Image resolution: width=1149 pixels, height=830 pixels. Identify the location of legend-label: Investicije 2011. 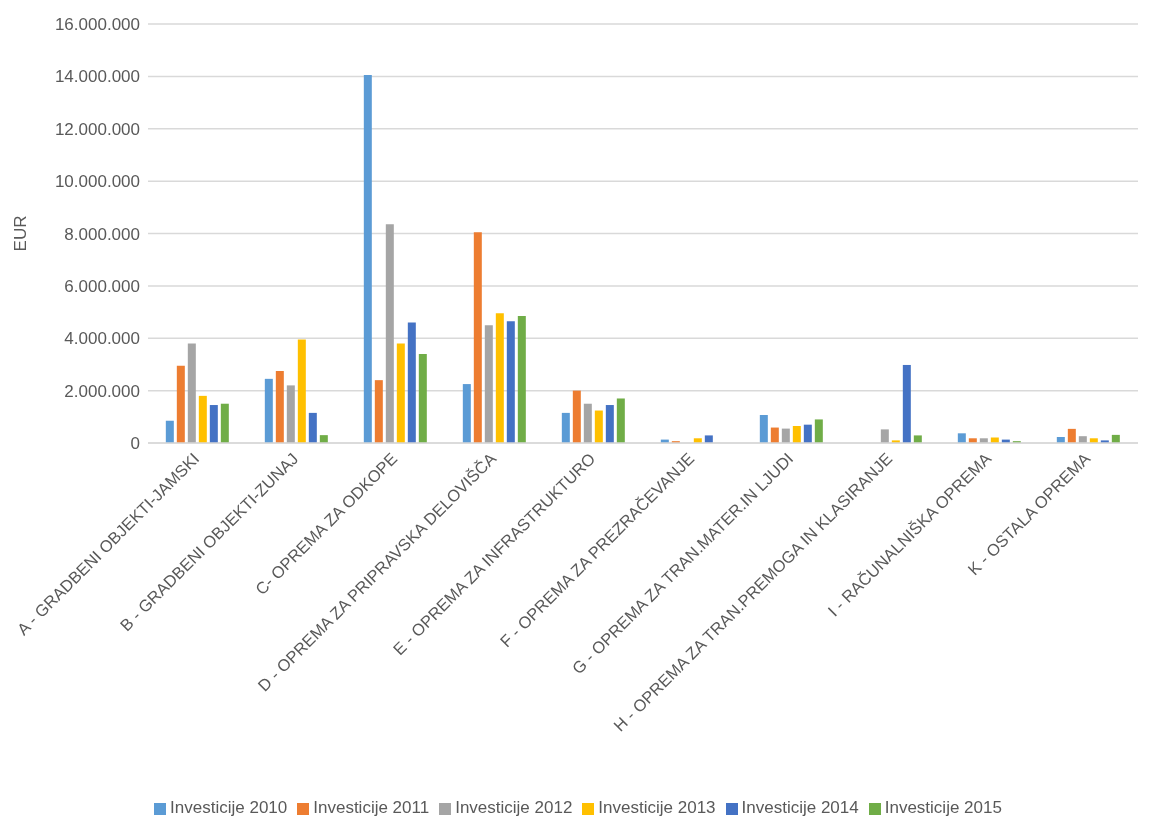
(371, 807).